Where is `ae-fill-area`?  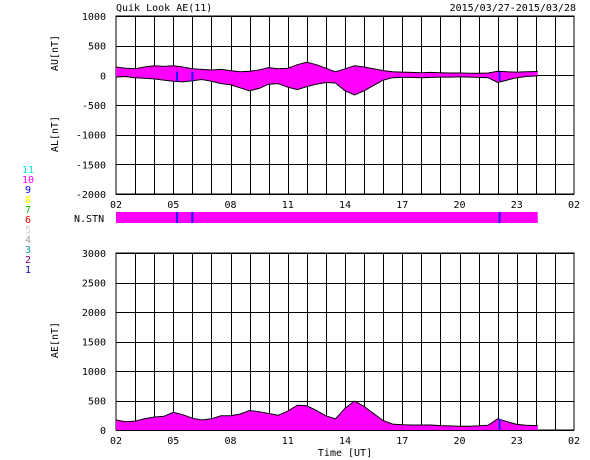
ae-fill-area is located at coordinates (327, 415).